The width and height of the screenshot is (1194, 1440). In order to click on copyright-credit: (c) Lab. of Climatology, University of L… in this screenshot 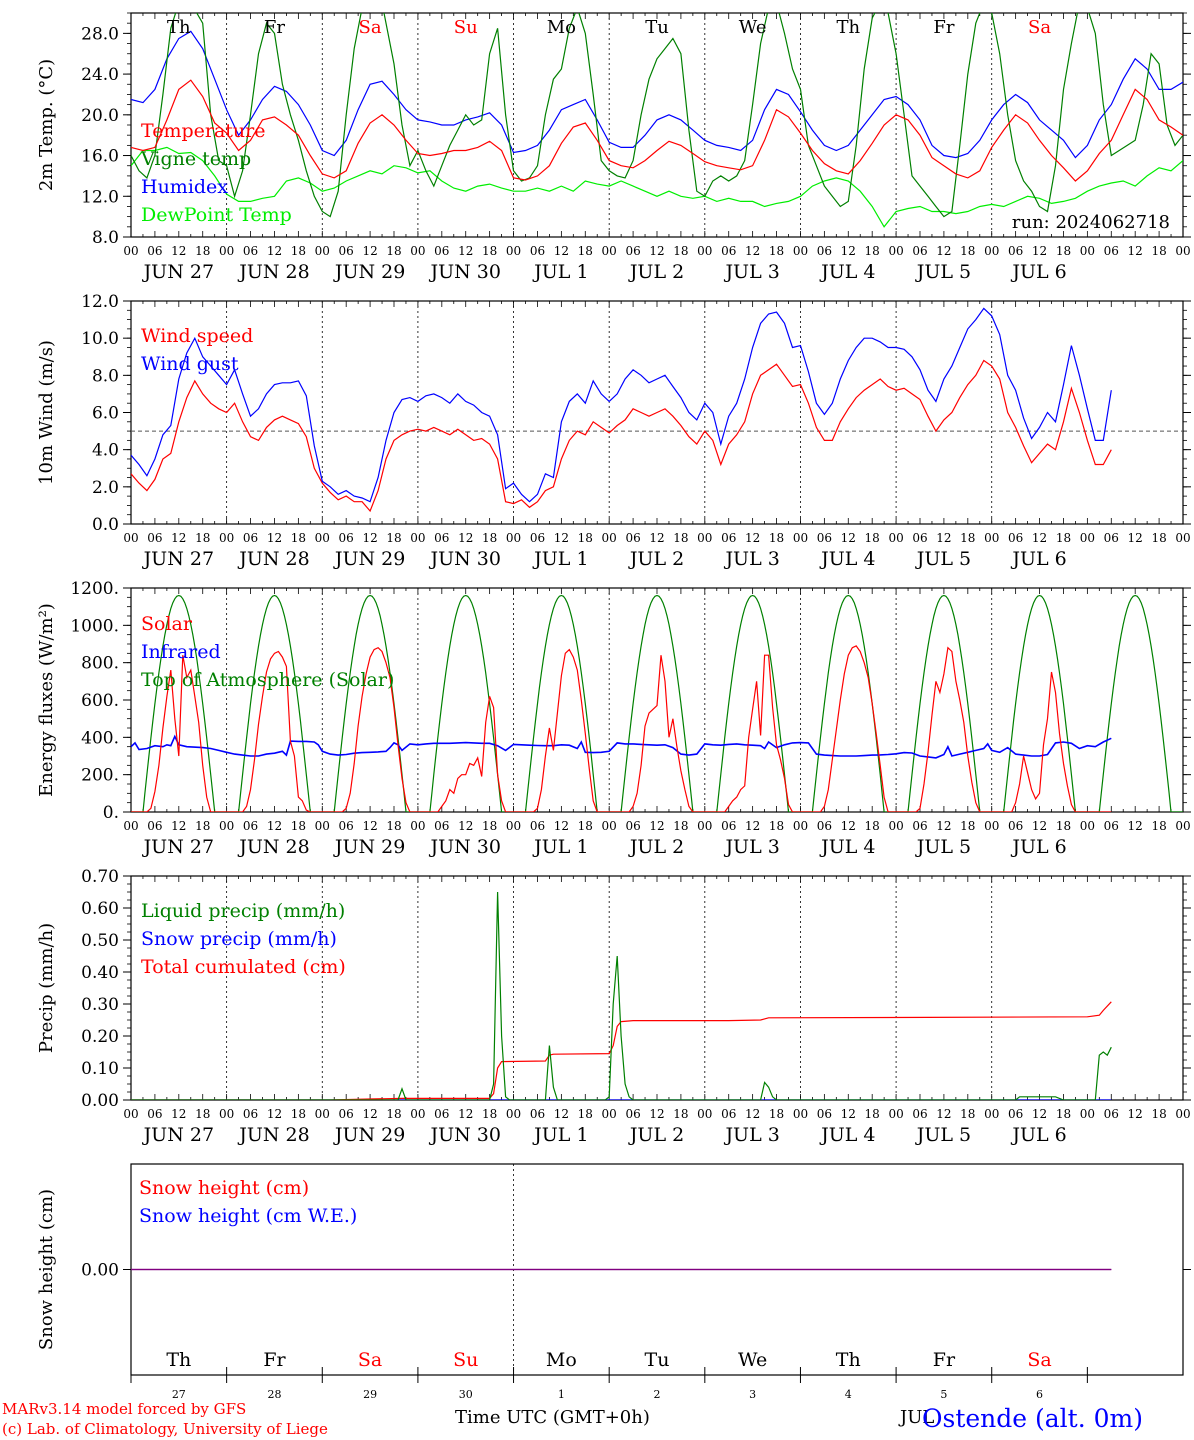, I will do `click(165, 1429)`.